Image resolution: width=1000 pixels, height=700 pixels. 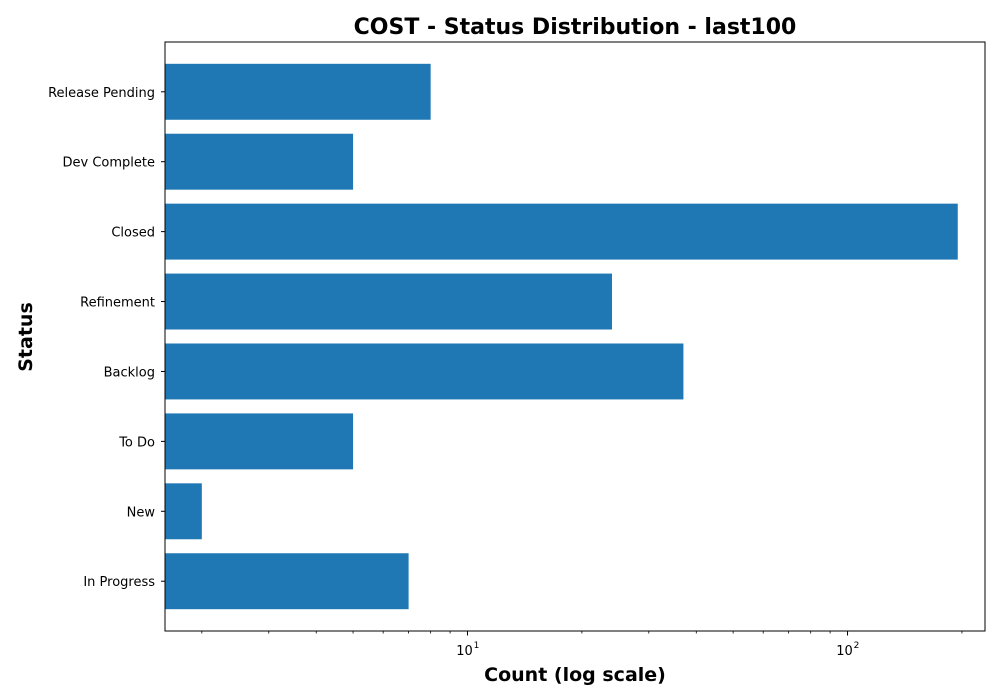 What do you see at coordinates (575, 675) in the screenshot?
I see `x-axis-label: Count (log scale)` at bounding box center [575, 675].